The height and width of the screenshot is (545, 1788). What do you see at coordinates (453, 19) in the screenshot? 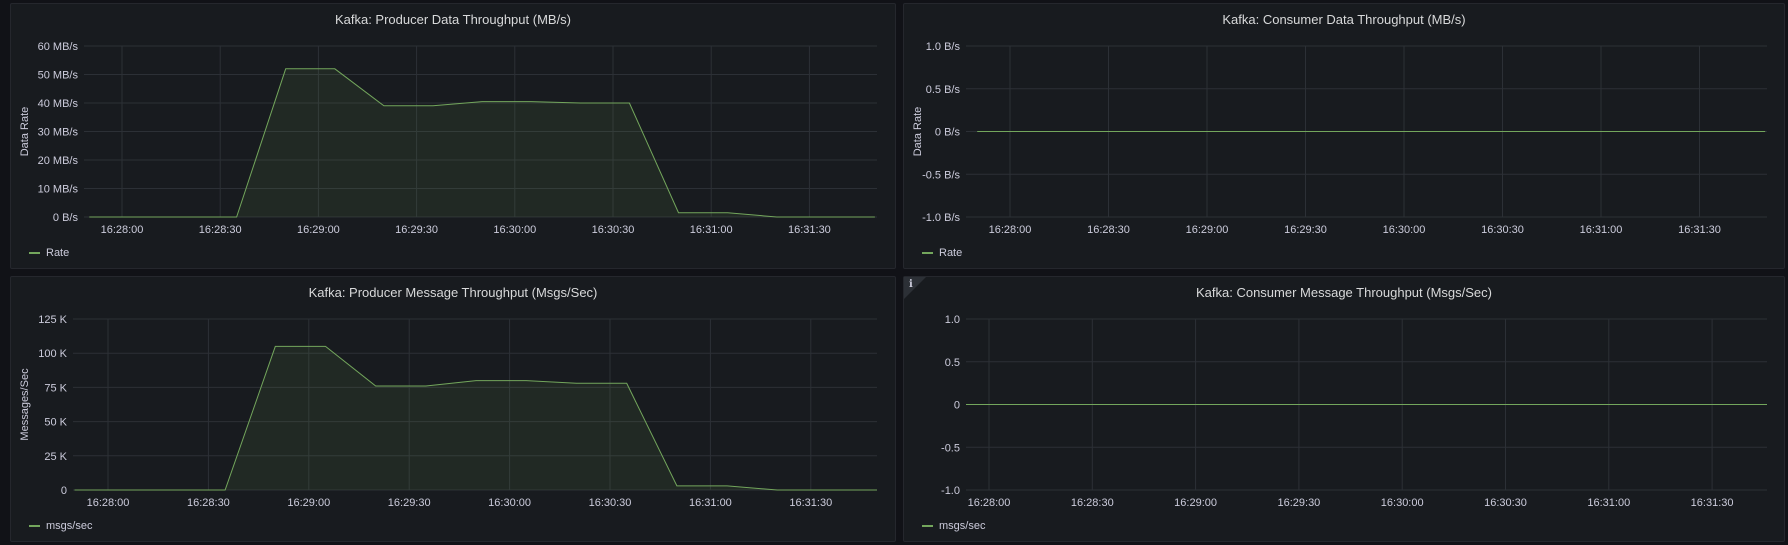
I see `panel-title: Kafka: Producer Data Throughput (MB/s)` at bounding box center [453, 19].